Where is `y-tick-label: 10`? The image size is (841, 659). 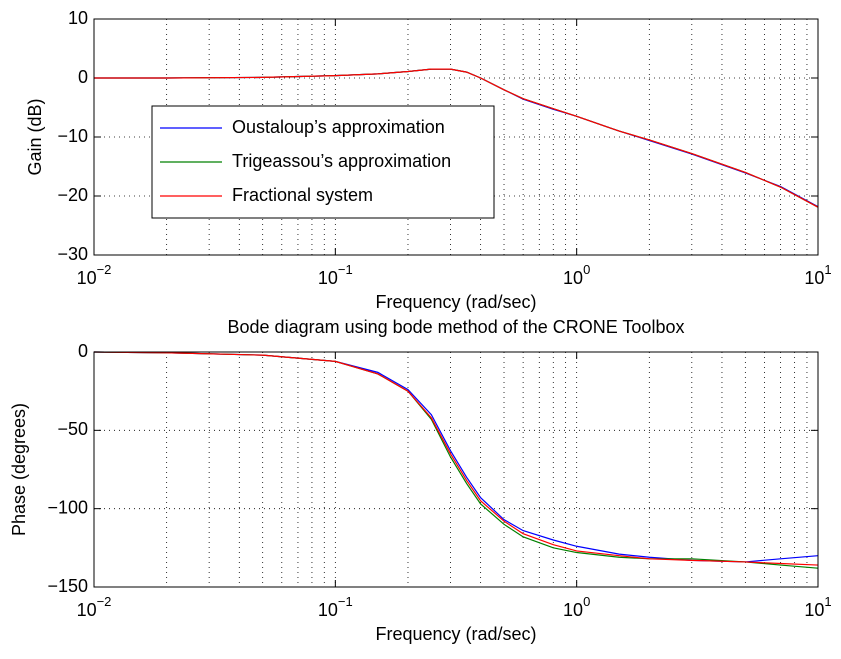
y-tick-label: 10 is located at coordinates (78, 18).